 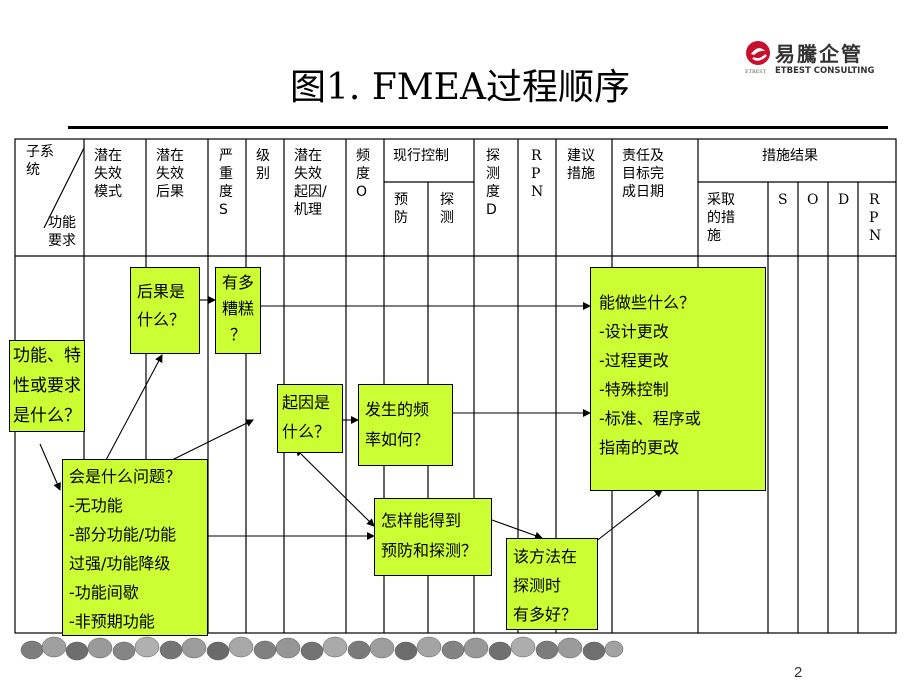 I want to click on page-number: 2, so click(x=798, y=672).